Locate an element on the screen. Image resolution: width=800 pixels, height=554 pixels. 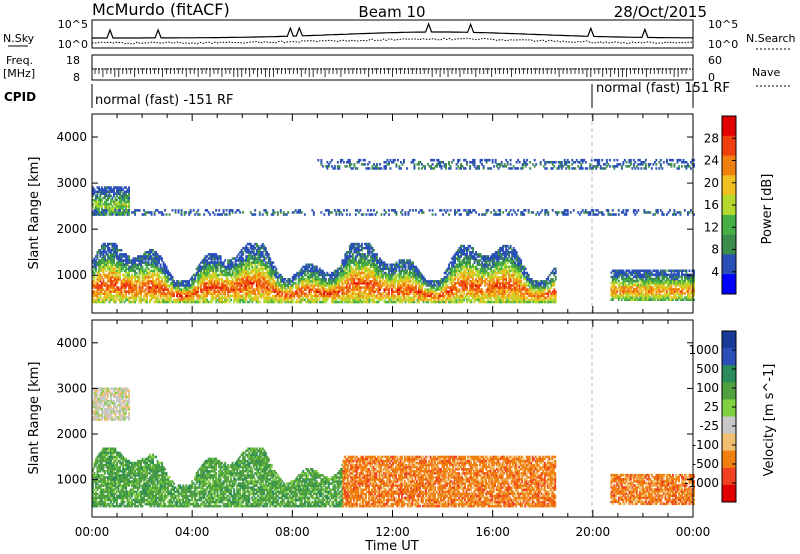
nsky-series is located at coordinates (392, 30).